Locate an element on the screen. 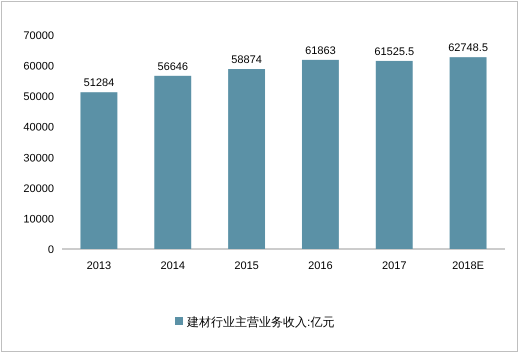  x-tick-label: 2015 is located at coordinates (246, 266).